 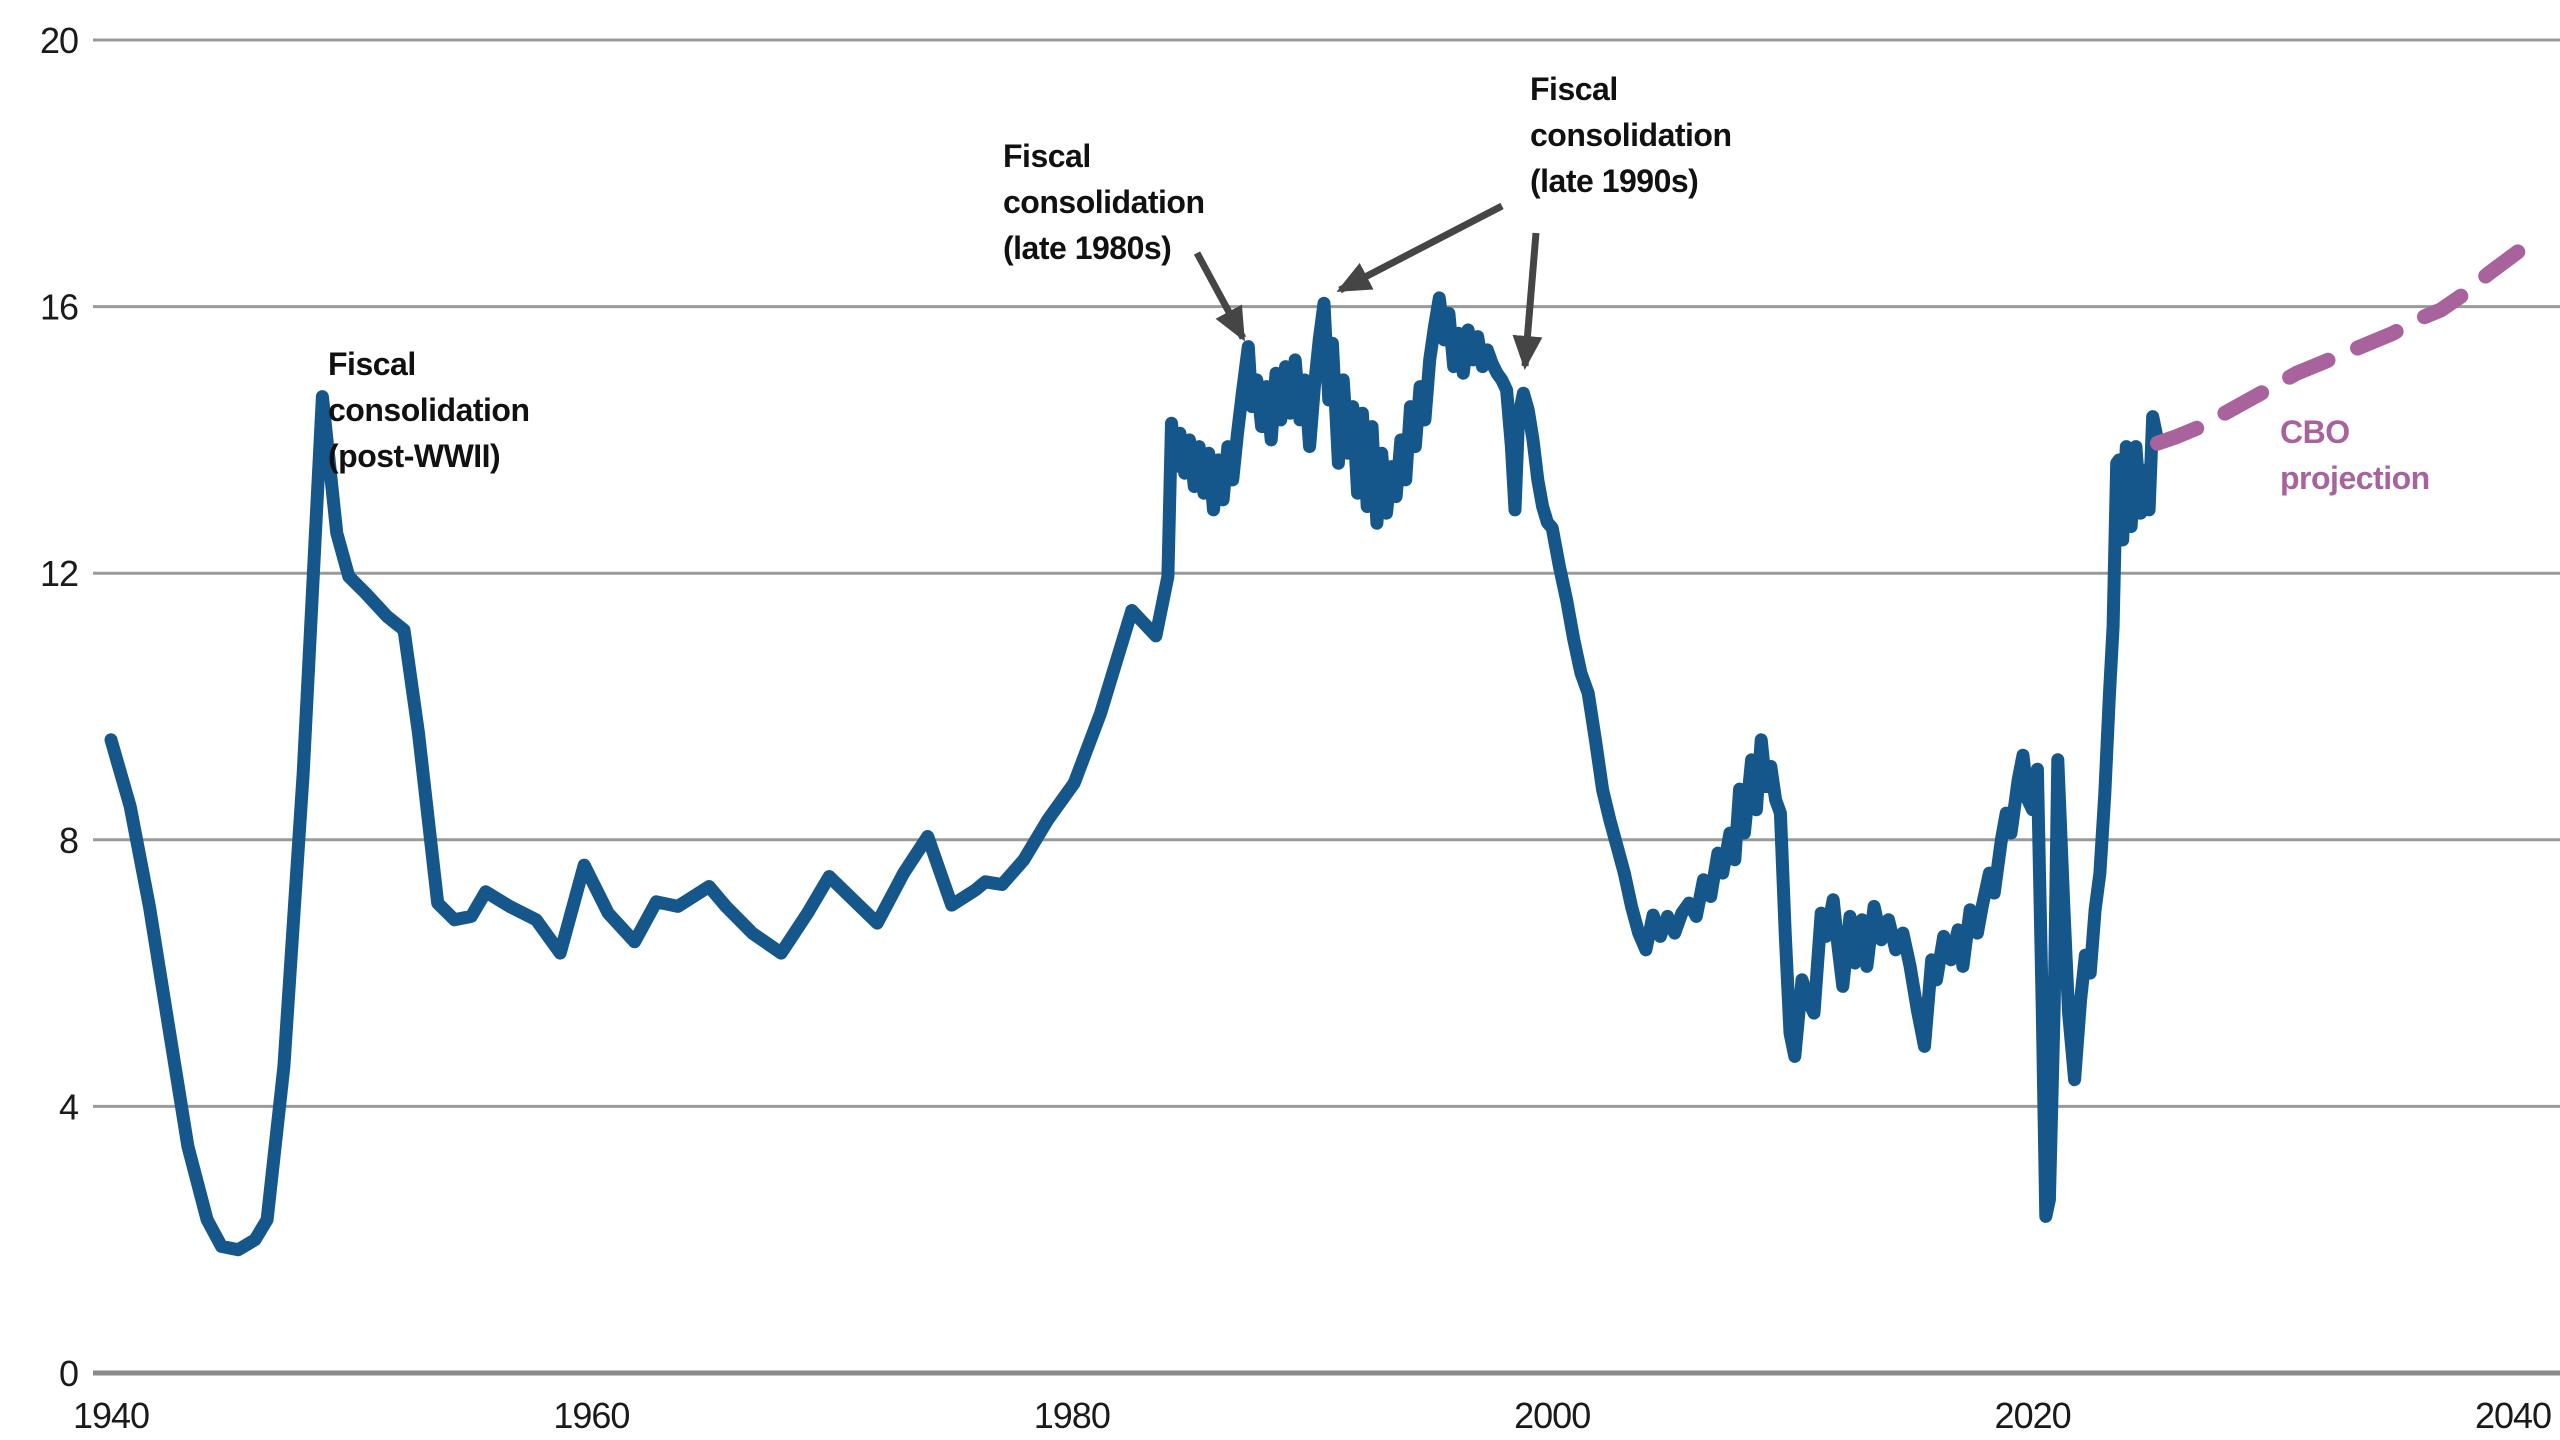 I want to click on x-tick-2020: 2020, so click(x=2033, y=1415).